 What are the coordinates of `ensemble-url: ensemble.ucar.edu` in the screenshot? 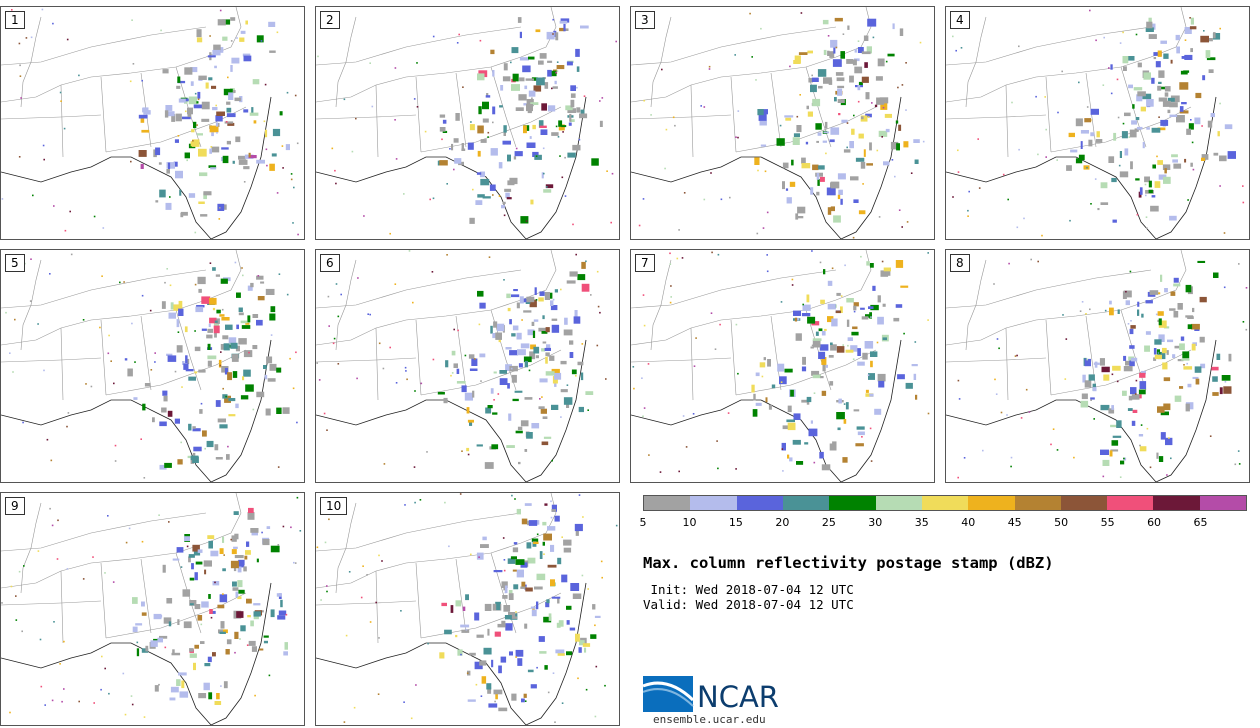 It's located at (709, 719).